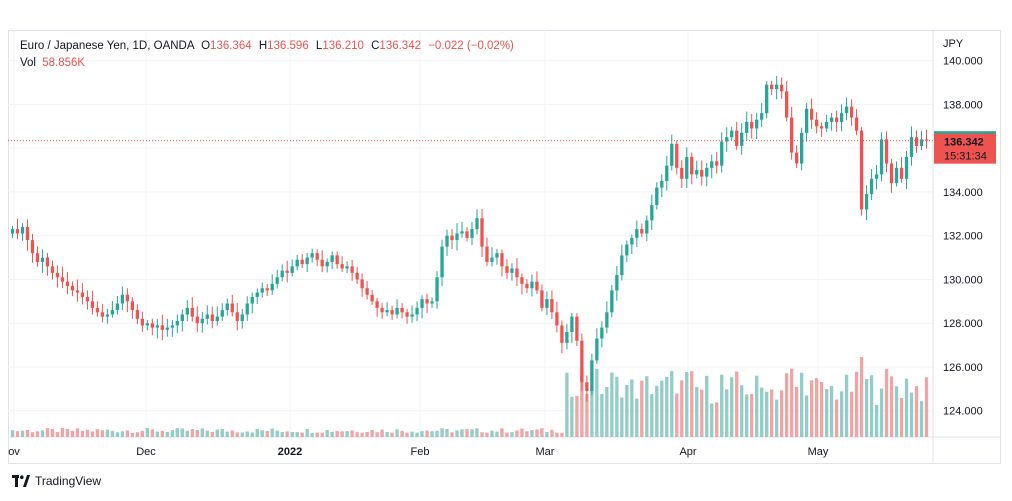 The image size is (1012, 501). Describe the element at coordinates (375, 46) in the screenshot. I see `close-label: C` at that location.